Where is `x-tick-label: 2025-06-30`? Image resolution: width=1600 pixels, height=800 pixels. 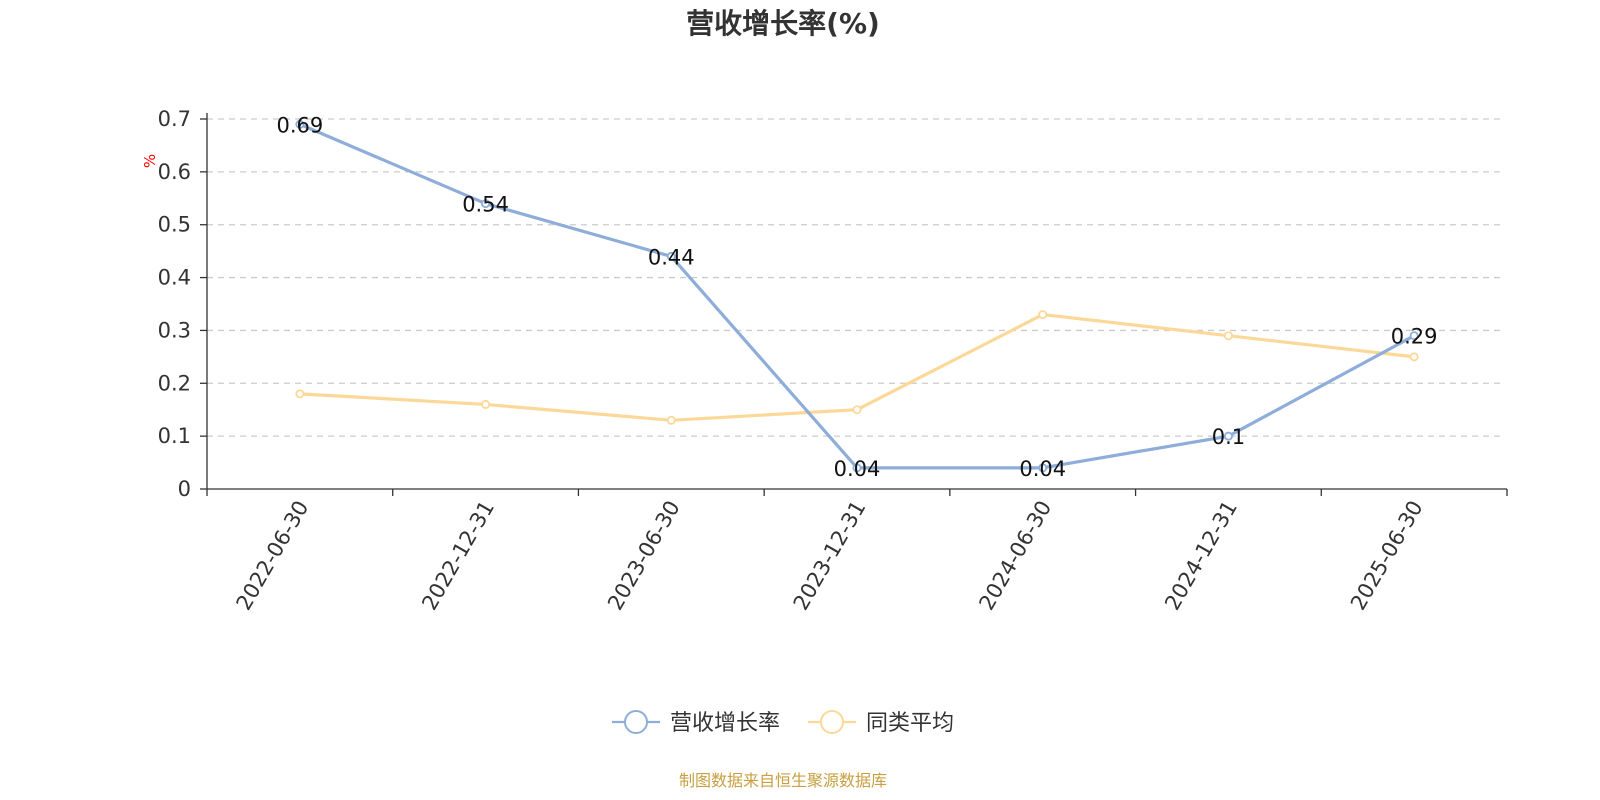 x-tick-label: 2025-06-30 is located at coordinates (1387, 556).